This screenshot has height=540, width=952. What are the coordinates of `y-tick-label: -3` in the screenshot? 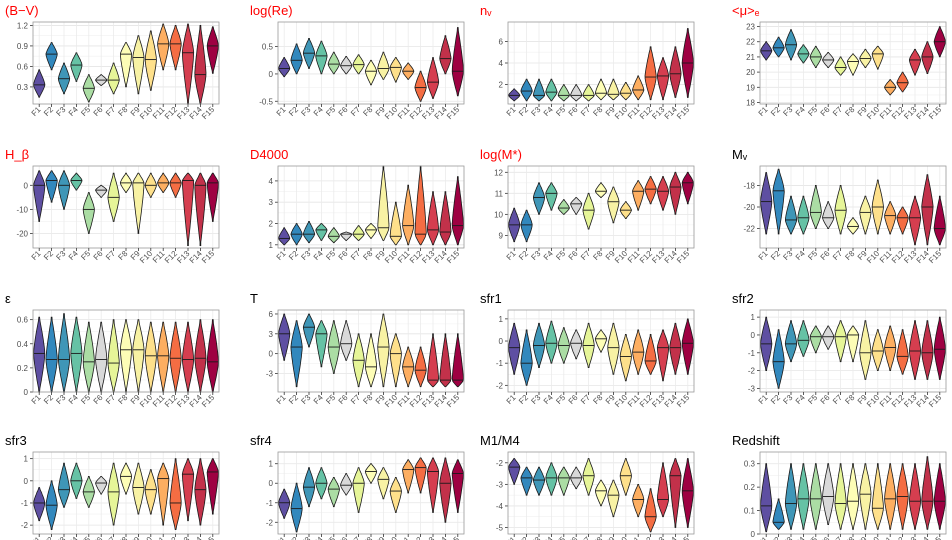 It's located at (500, 484).